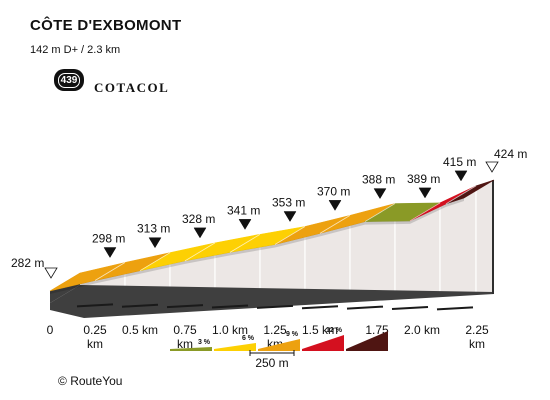 This screenshot has height=400, width=550. I want to click on distance-tick-label: 0.5 km, so click(140, 330).